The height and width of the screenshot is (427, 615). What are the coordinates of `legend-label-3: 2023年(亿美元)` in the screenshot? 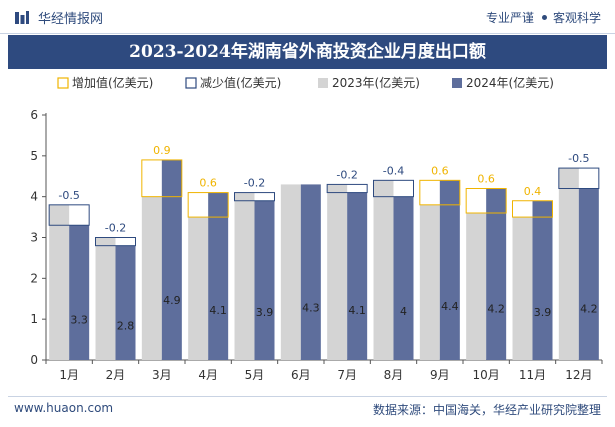 It's located at (376, 82).